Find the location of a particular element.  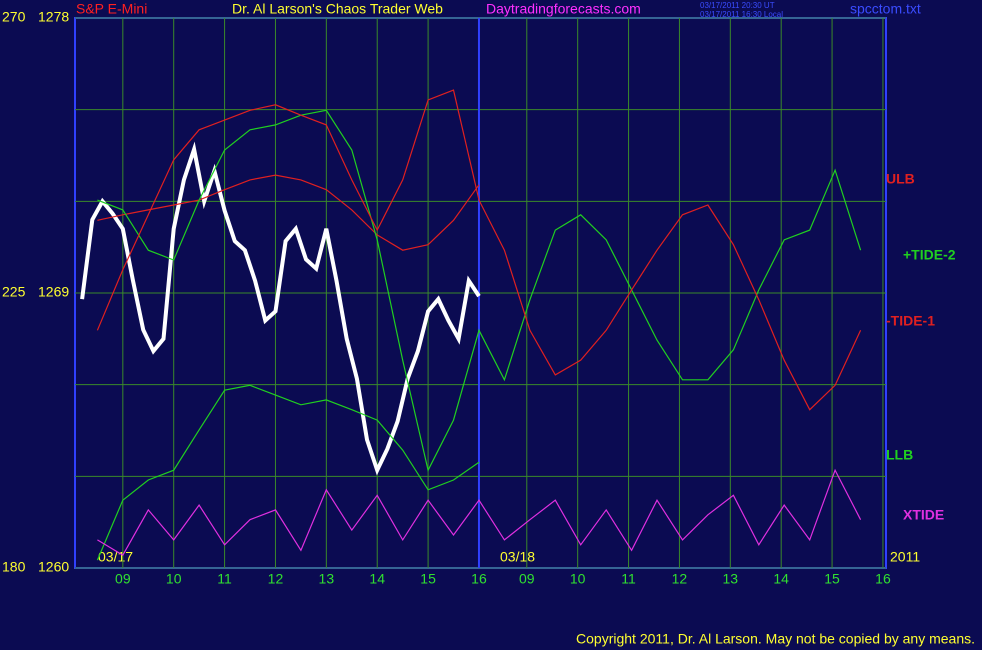

series-title: S&P E-Mini is located at coordinates (111, 9).